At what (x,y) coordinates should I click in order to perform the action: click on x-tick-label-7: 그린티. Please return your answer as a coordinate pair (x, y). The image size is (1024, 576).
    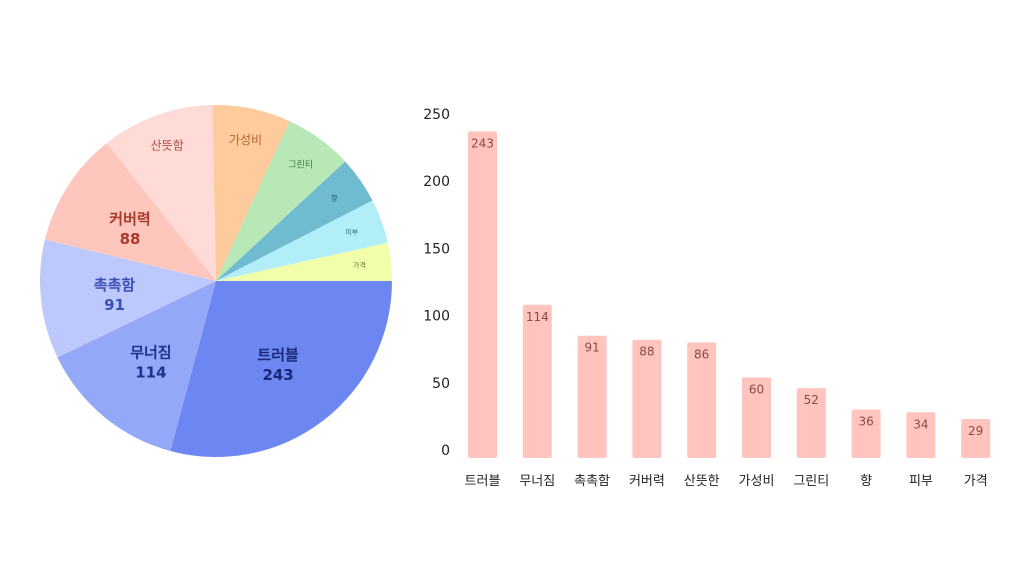
    Looking at the image, I should click on (811, 481).